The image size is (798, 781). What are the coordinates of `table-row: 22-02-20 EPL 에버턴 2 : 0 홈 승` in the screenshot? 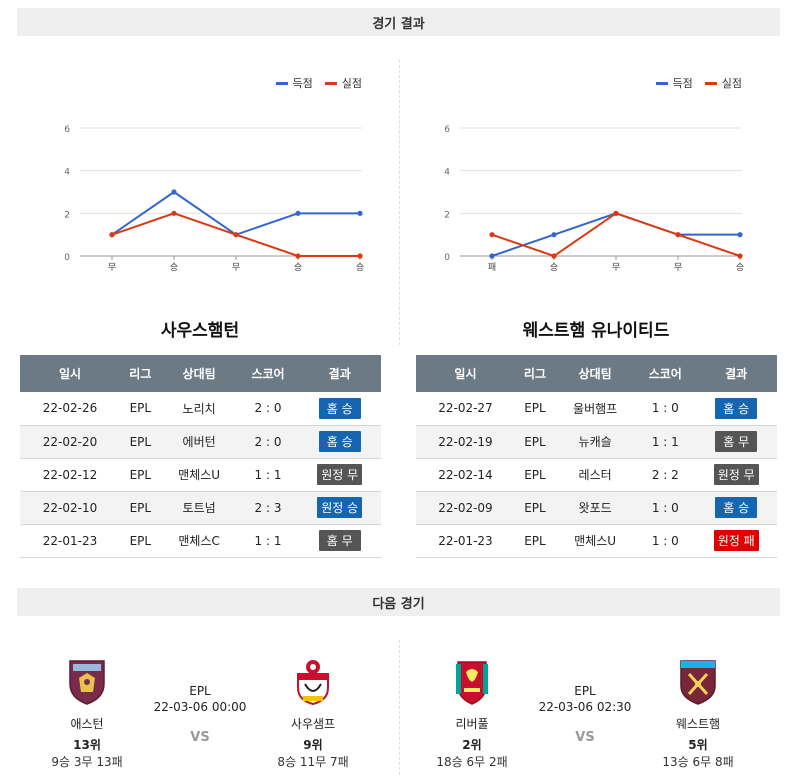 It's located at (200, 442).